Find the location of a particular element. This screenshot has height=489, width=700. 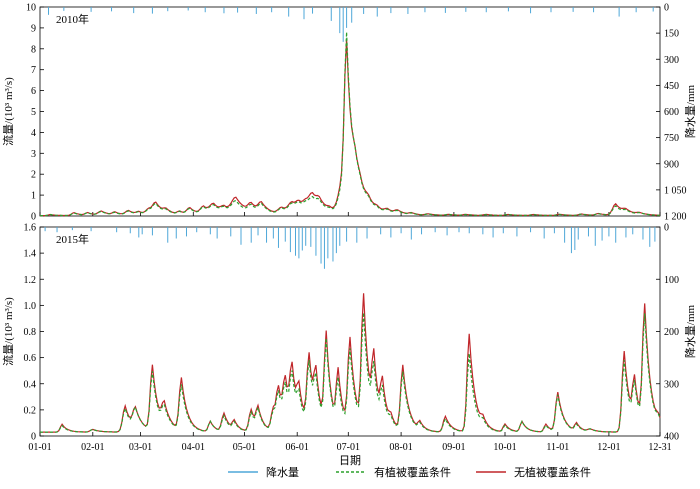

legend-with-veg-label: 有植被覆盖条件 is located at coordinates (412, 472).